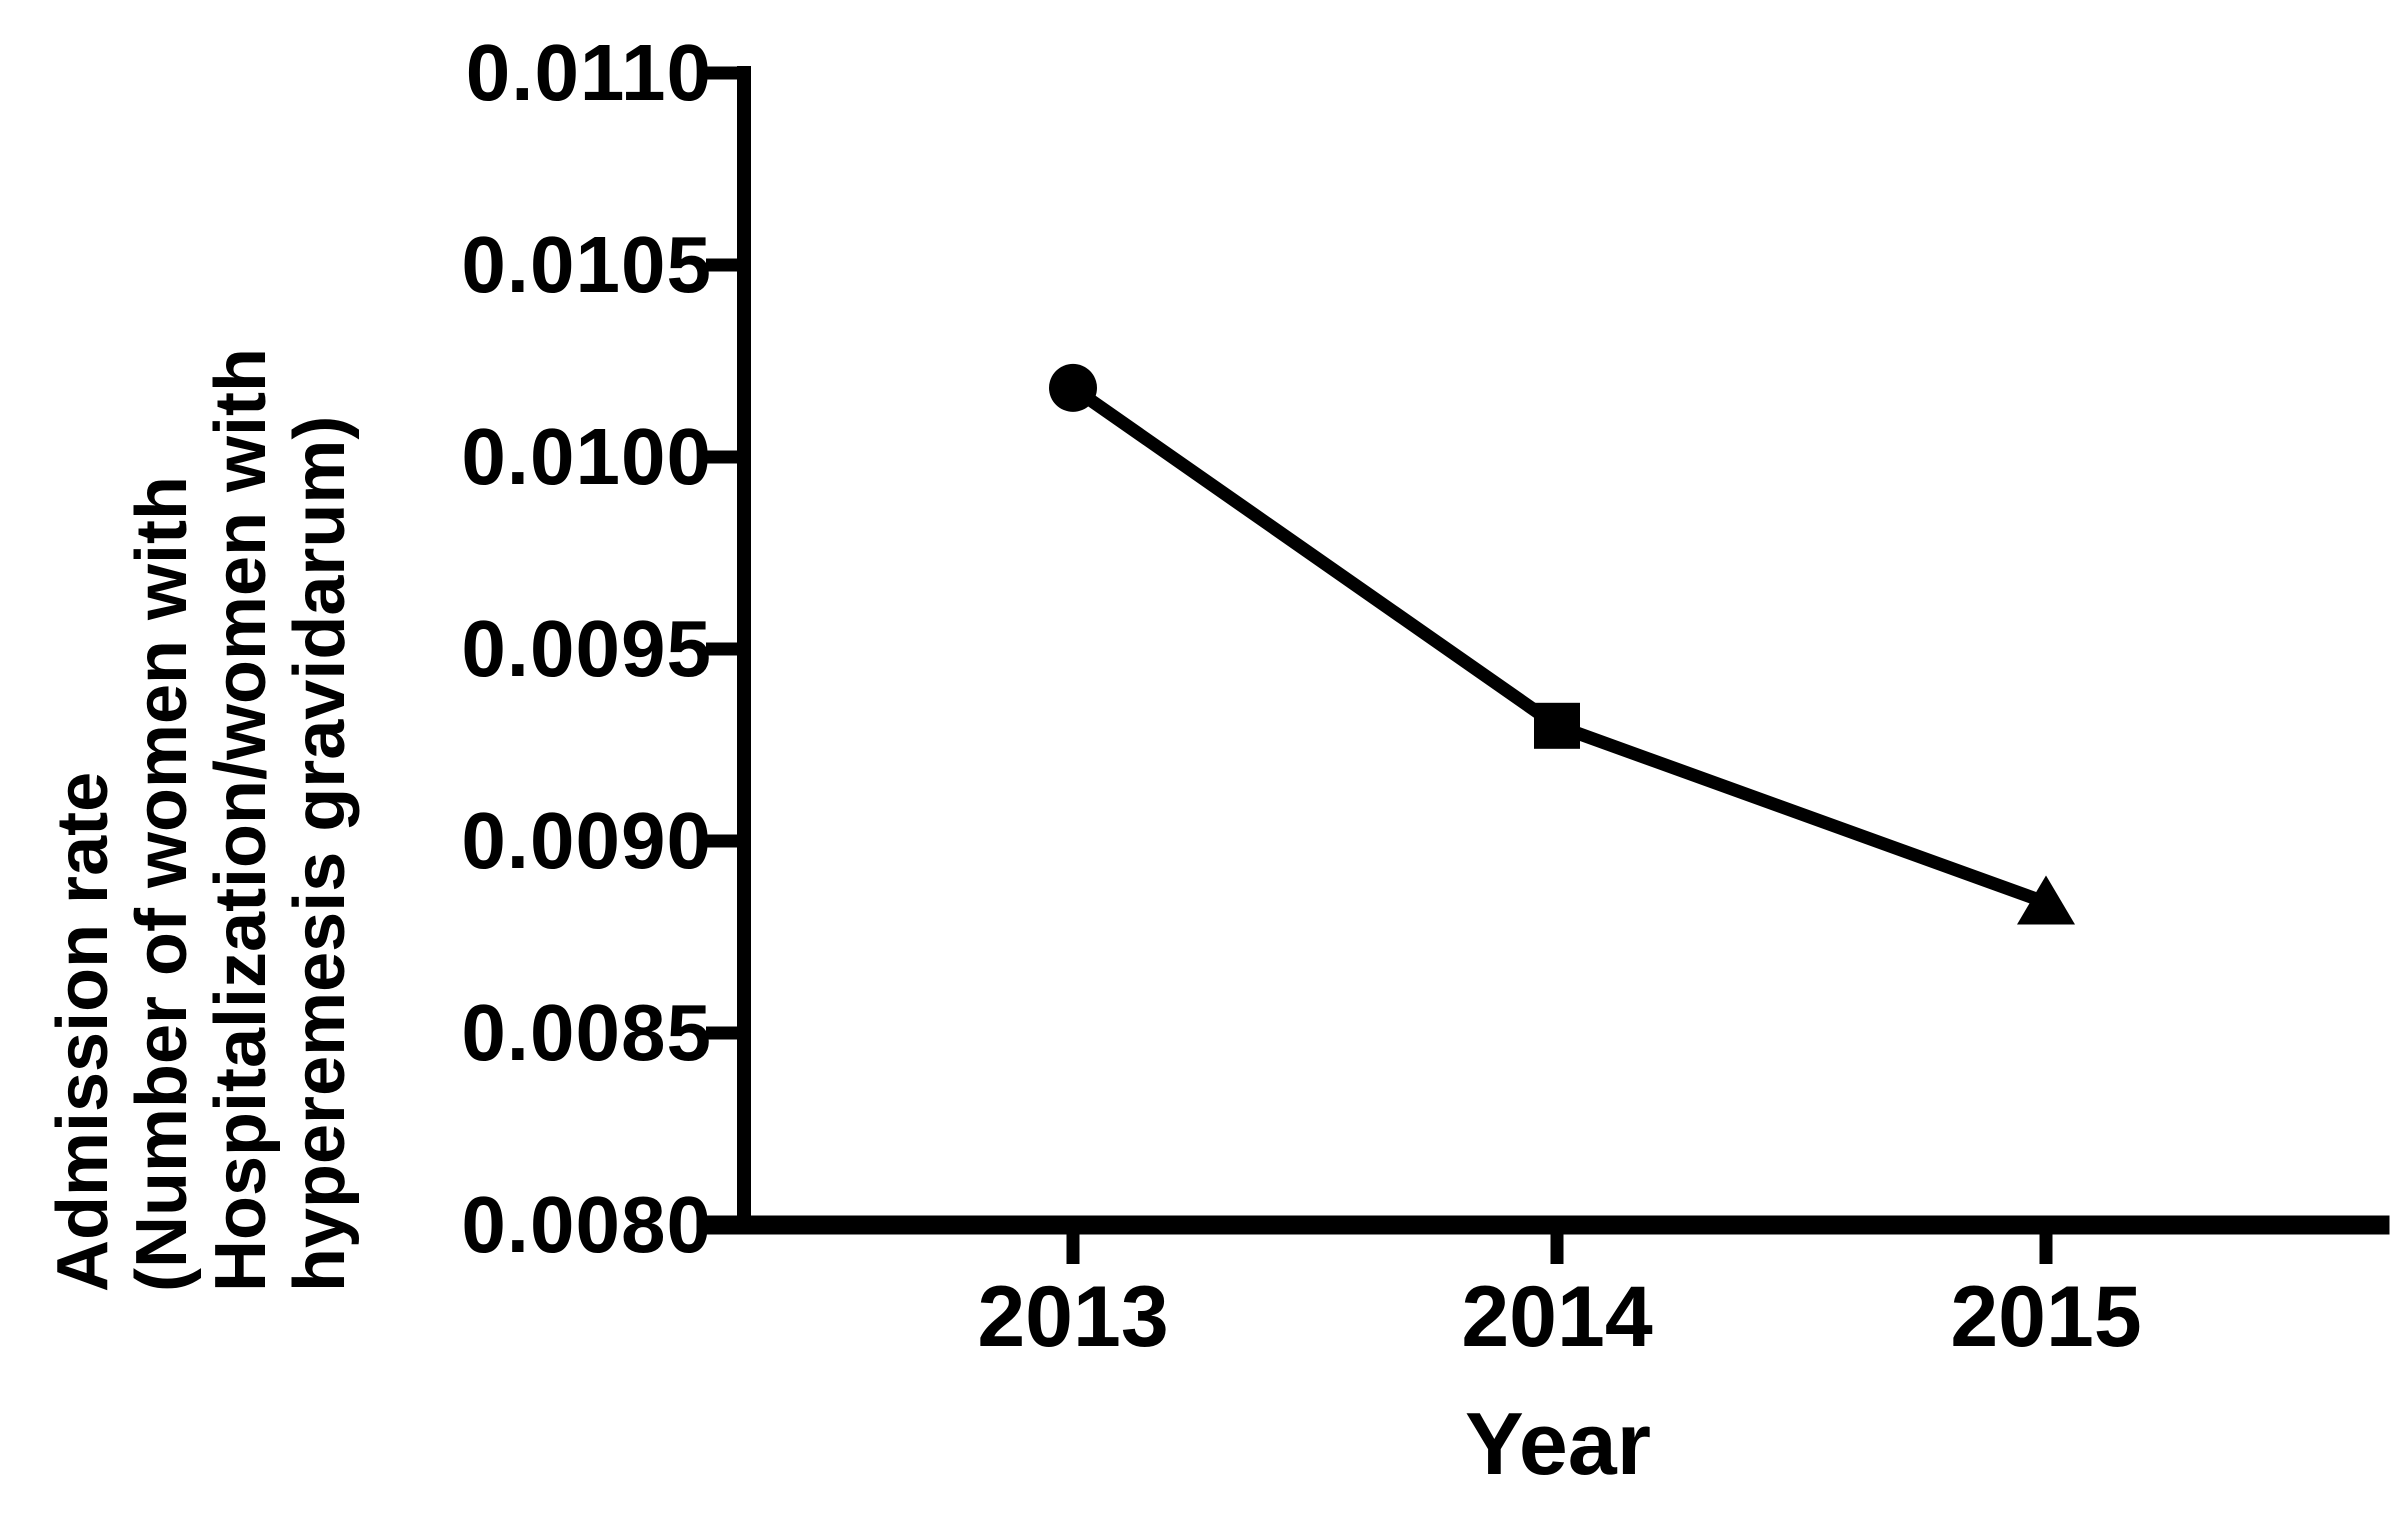  Describe the element at coordinates (2046, 1317) in the screenshot. I see `x-tick-label: 2015` at that location.